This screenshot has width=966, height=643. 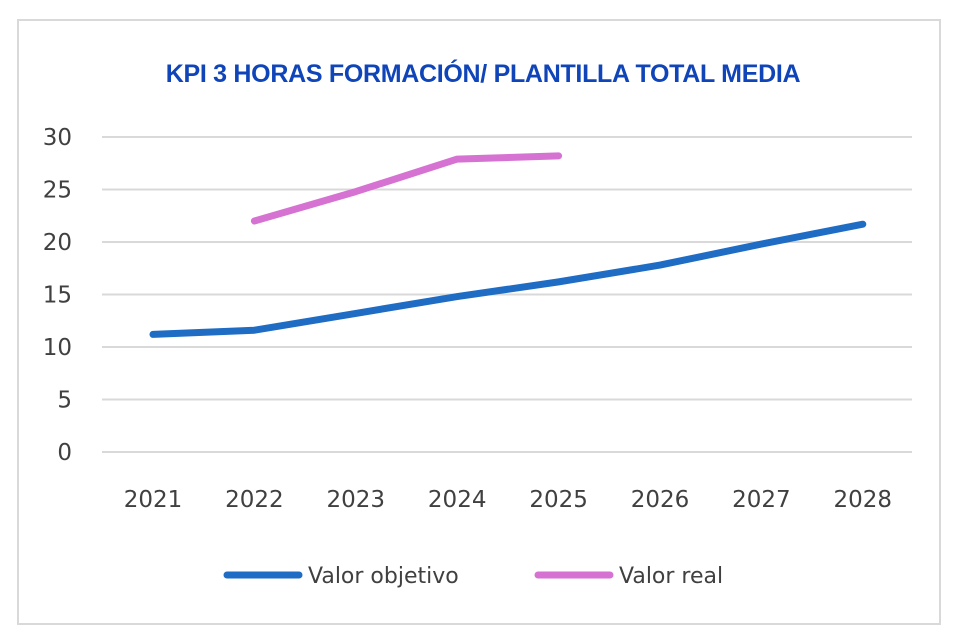 What do you see at coordinates (64, 401) in the screenshot?
I see `y-tick-label: 5` at bounding box center [64, 401].